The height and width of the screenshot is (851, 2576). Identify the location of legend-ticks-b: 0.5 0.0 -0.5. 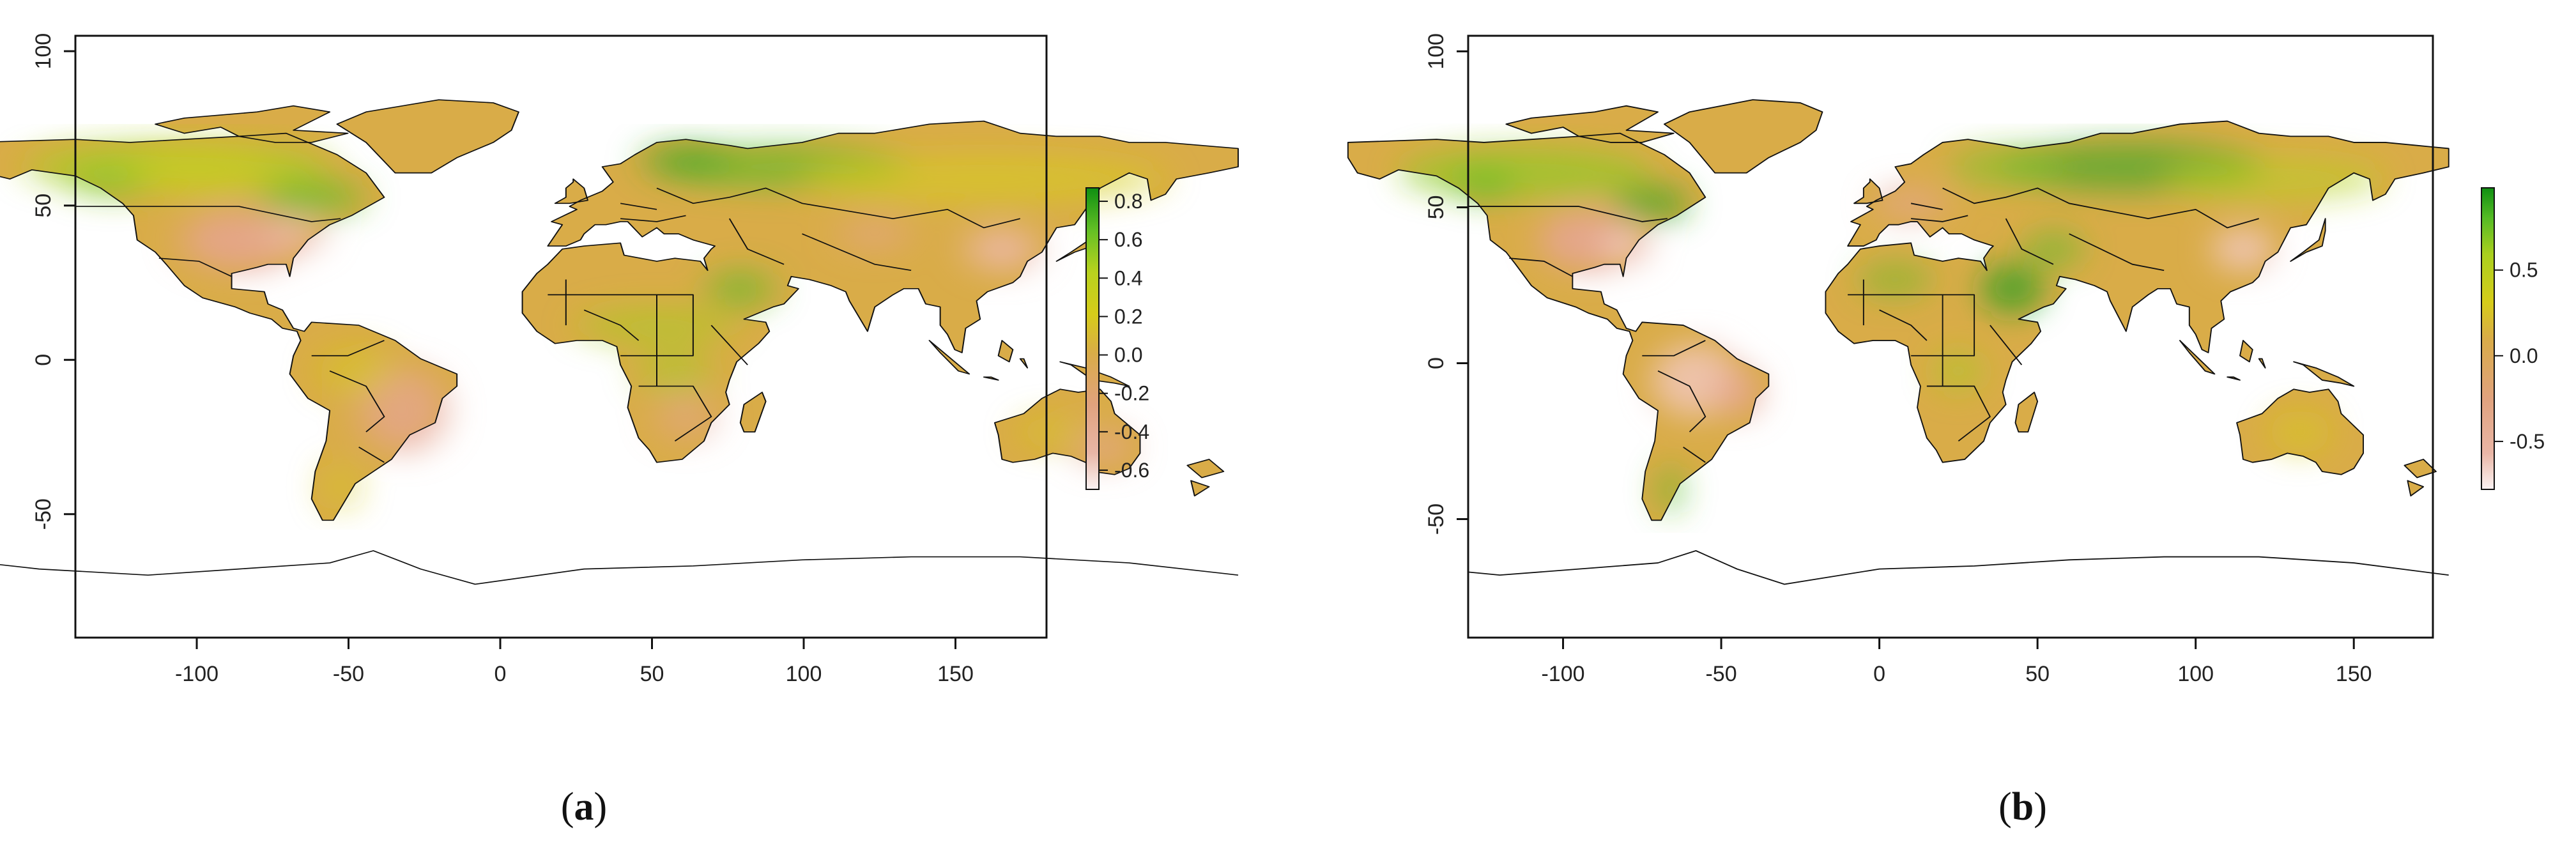
(2519, 356).